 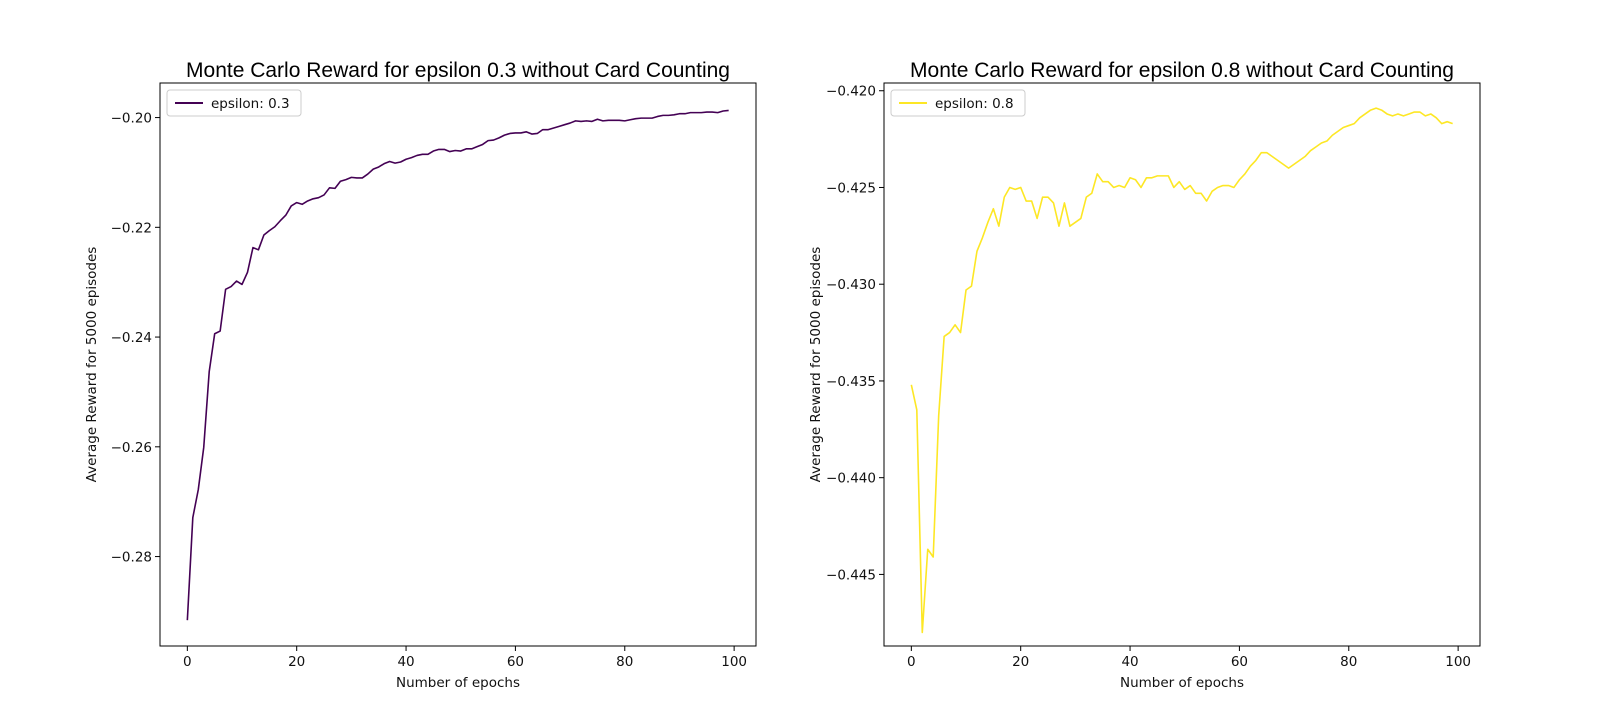 I want to click on y-tick-label: −0.440, so click(x=851, y=479).